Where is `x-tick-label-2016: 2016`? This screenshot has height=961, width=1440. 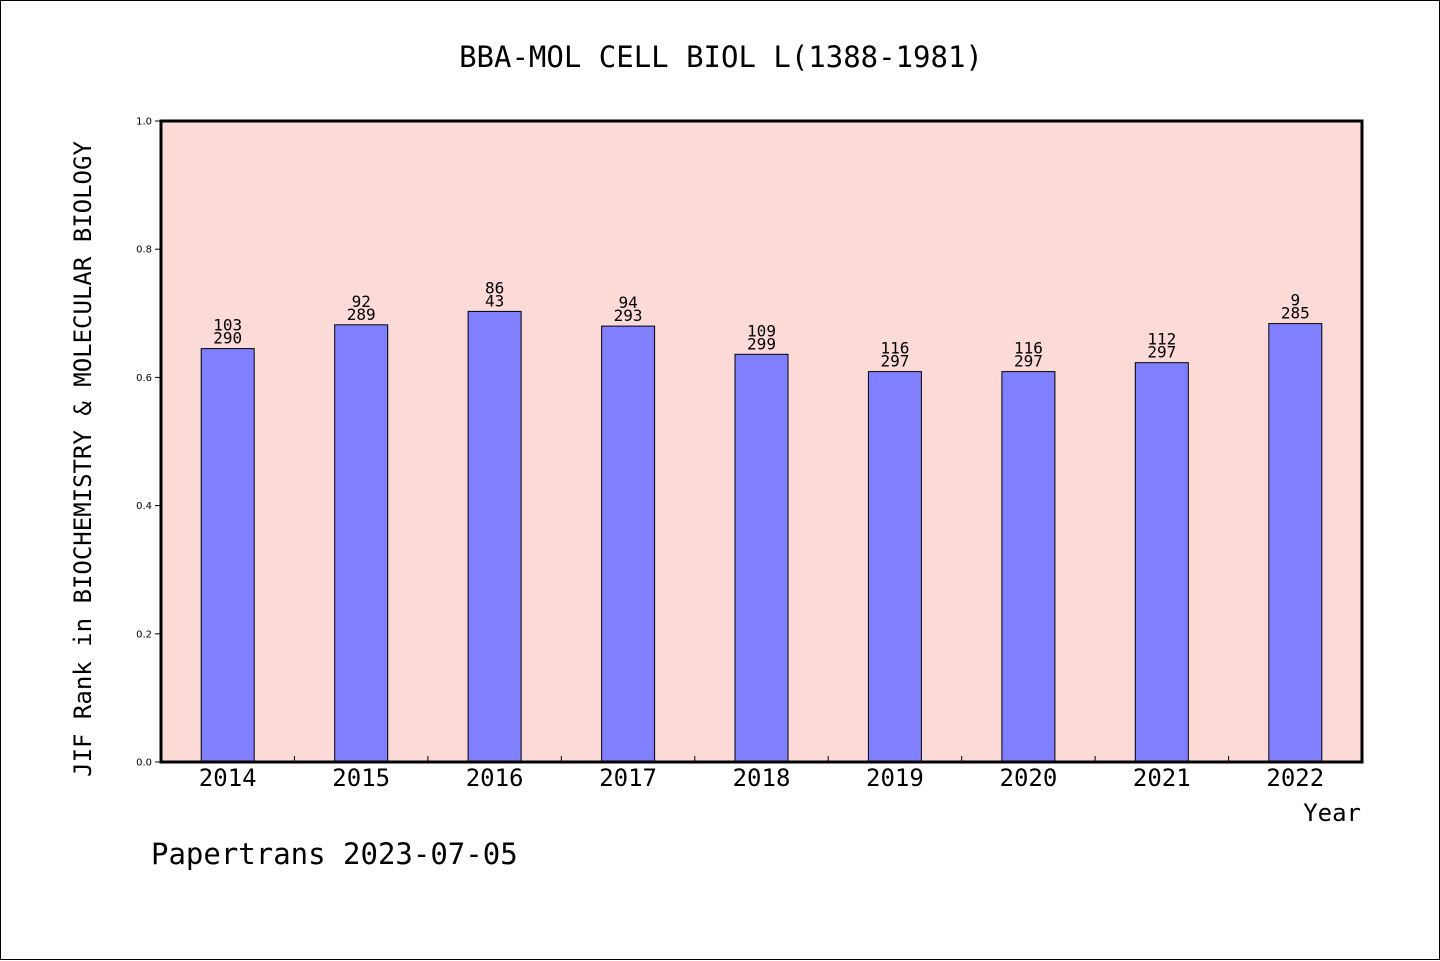 x-tick-label-2016: 2016 is located at coordinates (495, 778).